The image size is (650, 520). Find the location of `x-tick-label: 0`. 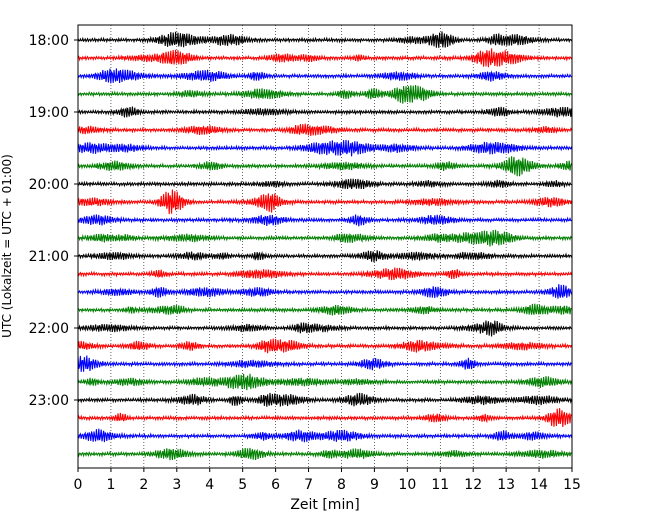

x-tick-label: 0 is located at coordinates (78, 485).